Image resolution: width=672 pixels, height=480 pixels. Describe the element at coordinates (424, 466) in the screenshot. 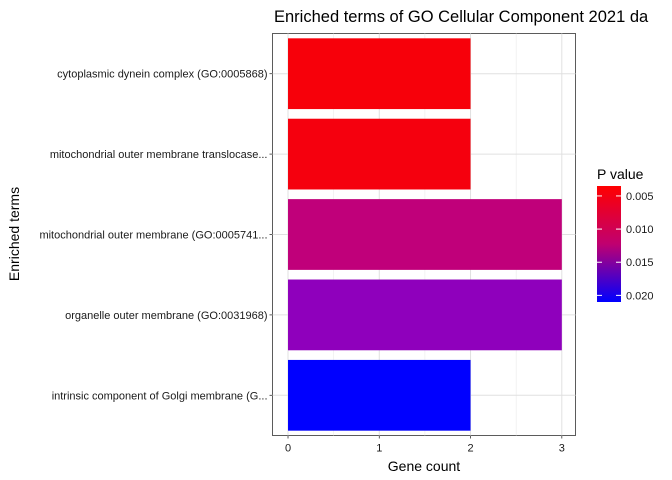

I see `x-axis-label: Gene count` at that location.